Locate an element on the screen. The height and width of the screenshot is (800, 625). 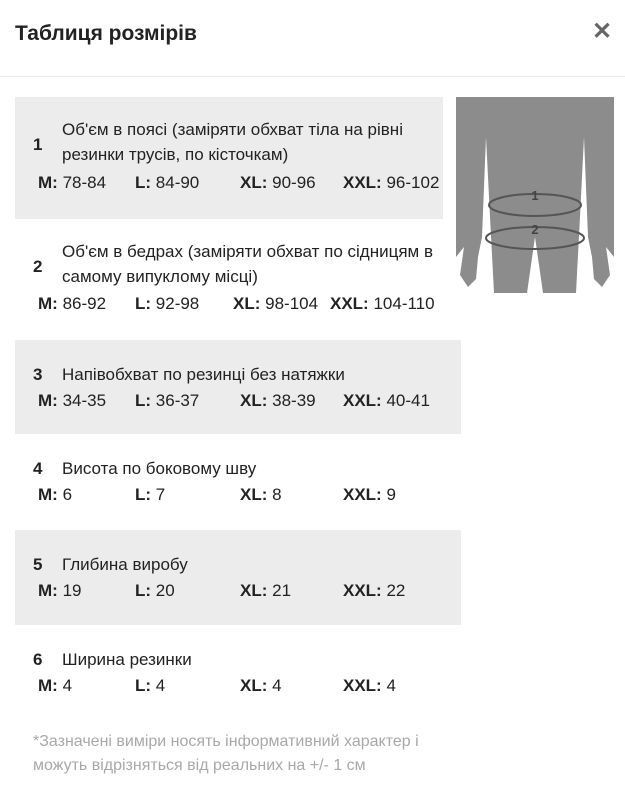
size-range: 36-37 is located at coordinates (177, 400).